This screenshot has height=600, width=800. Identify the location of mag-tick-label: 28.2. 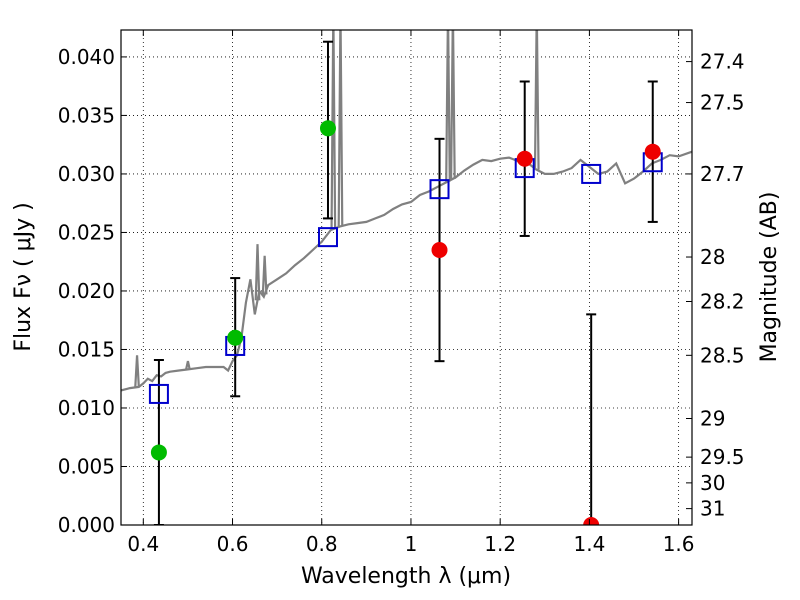
(722, 301).